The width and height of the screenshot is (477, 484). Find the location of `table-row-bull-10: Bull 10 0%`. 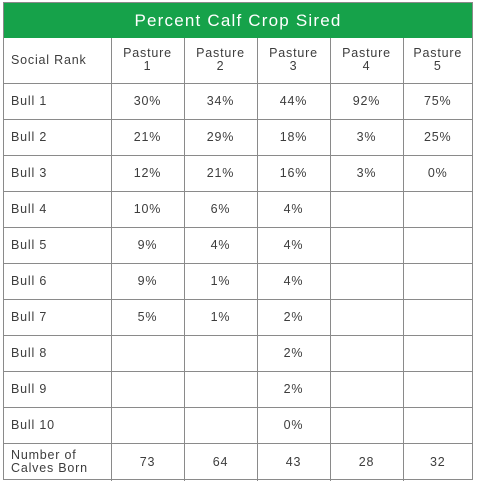

table-row-bull-10: Bull 10 0% is located at coordinates (238, 425).